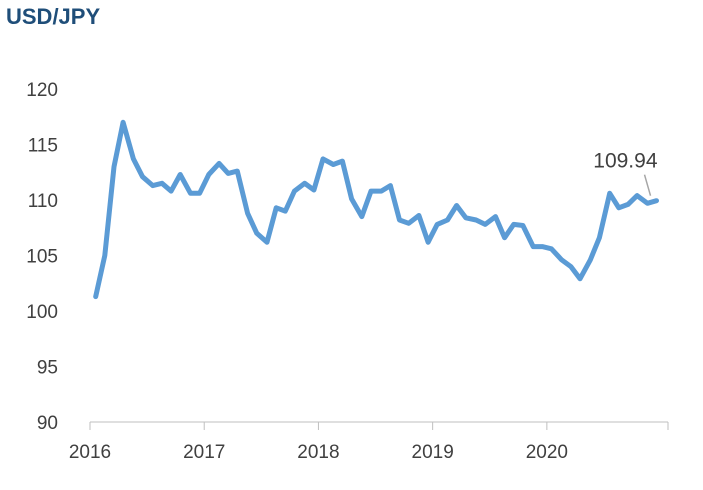 This screenshot has height=490, width=703. What do you see at coordinates (318, 452) in the screenshot?
I see `x-tick-label: 2018` at bounding box center [318, 452].